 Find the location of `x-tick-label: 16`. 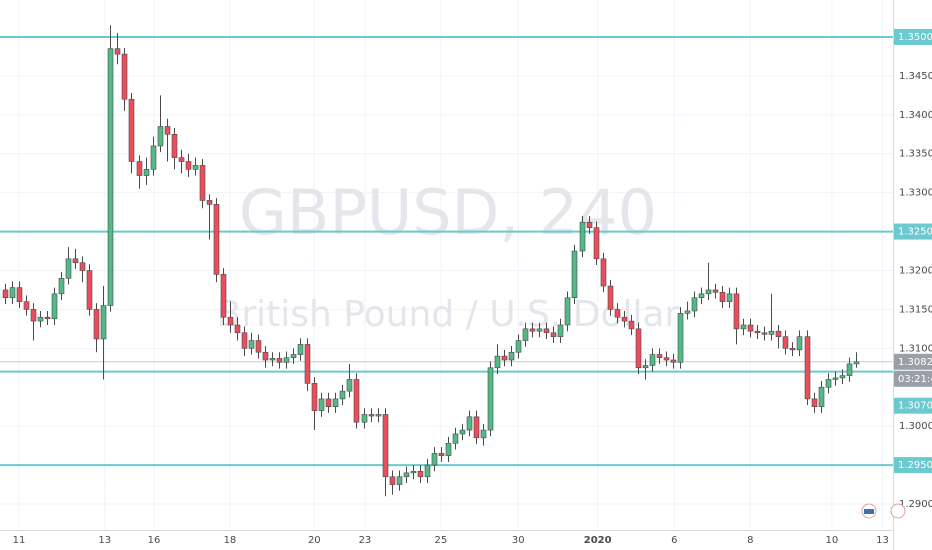

x-tick-label: 16 is located at coordinates (154, 540).